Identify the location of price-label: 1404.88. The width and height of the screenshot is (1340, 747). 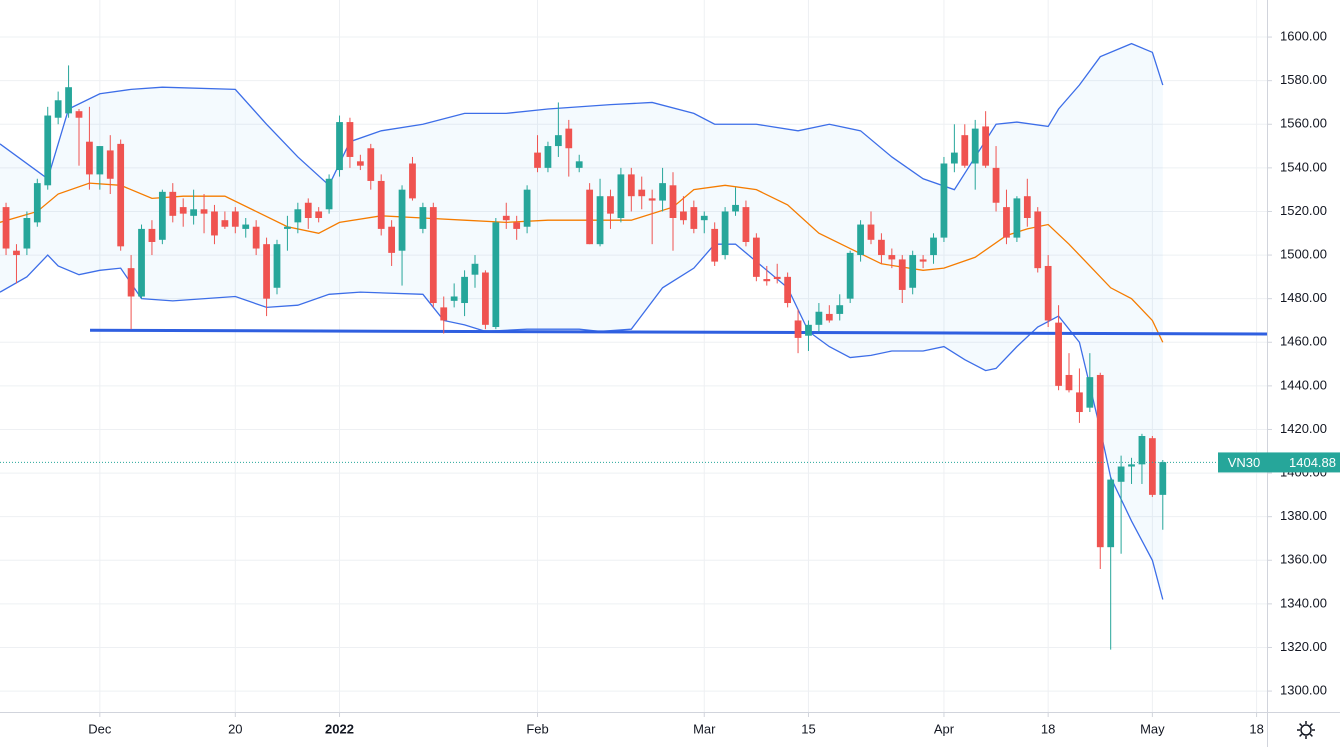
(1312, 462).